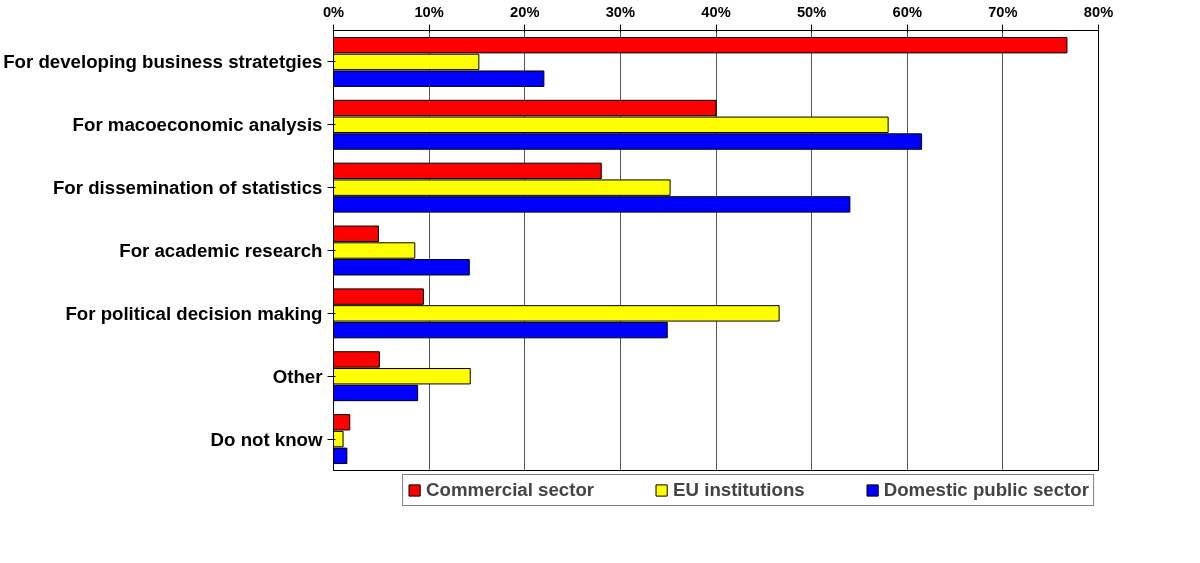  I want to click on y-tick-label: Do not know, so click(266, 439).